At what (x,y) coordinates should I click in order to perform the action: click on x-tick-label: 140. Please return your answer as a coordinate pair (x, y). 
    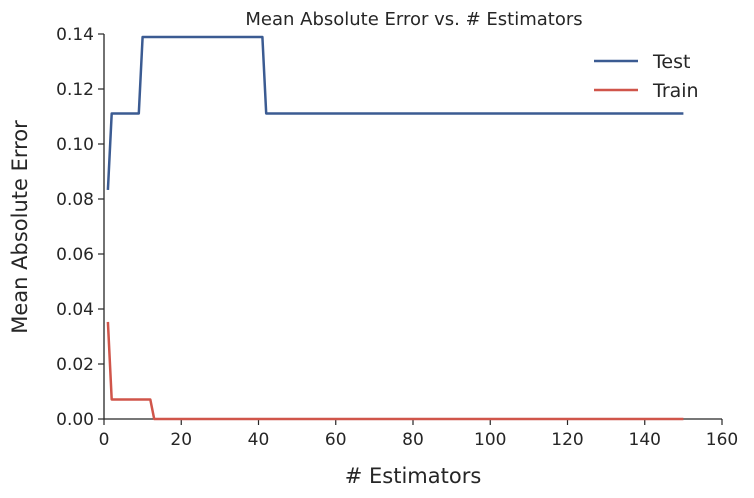
    Looking at the image, I should click on (645, 440).